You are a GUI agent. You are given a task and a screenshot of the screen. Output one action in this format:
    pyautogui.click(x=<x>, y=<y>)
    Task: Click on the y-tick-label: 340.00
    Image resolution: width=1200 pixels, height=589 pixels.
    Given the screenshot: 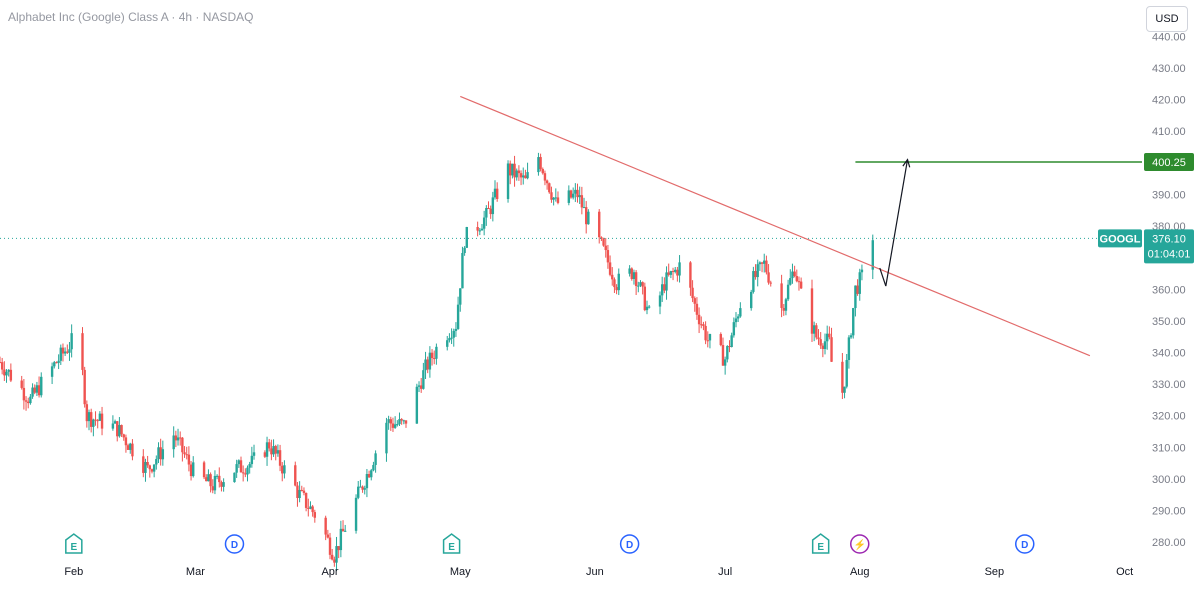 What is the action you would take?
    pyautogui.click(x=1169, y=353)
    